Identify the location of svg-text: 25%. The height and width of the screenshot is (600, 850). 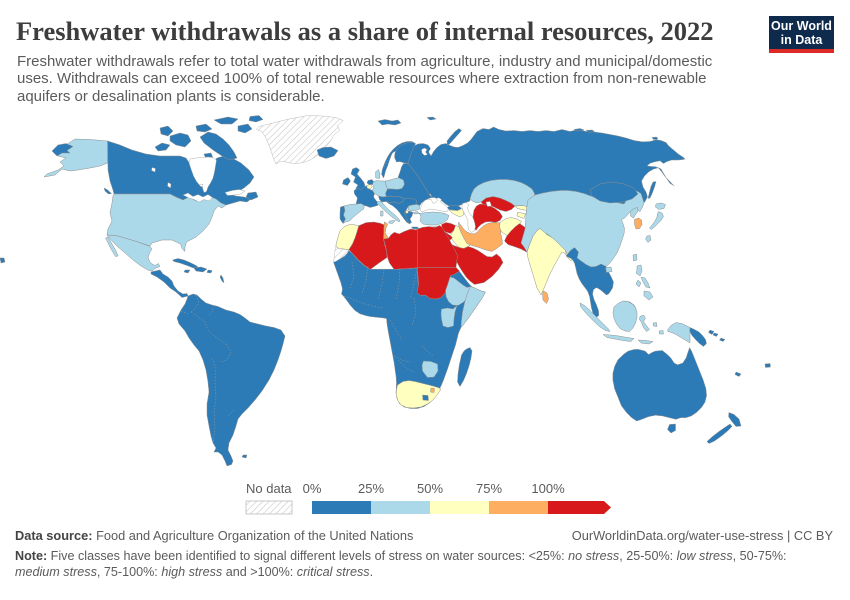
(371, 488).